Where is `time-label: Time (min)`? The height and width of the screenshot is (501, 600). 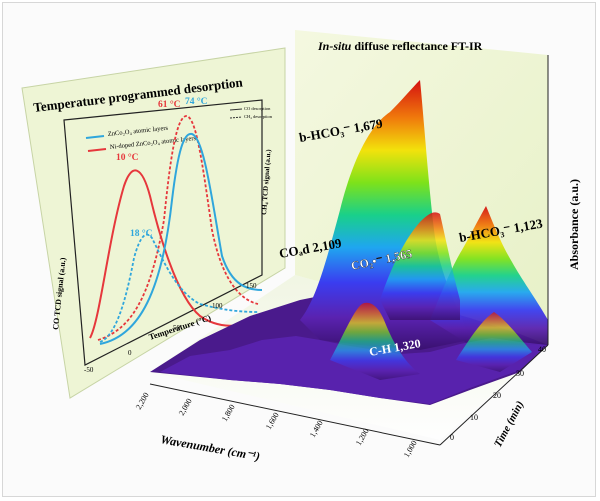
time-label: Time (min) is located at coordinates (509, 424).